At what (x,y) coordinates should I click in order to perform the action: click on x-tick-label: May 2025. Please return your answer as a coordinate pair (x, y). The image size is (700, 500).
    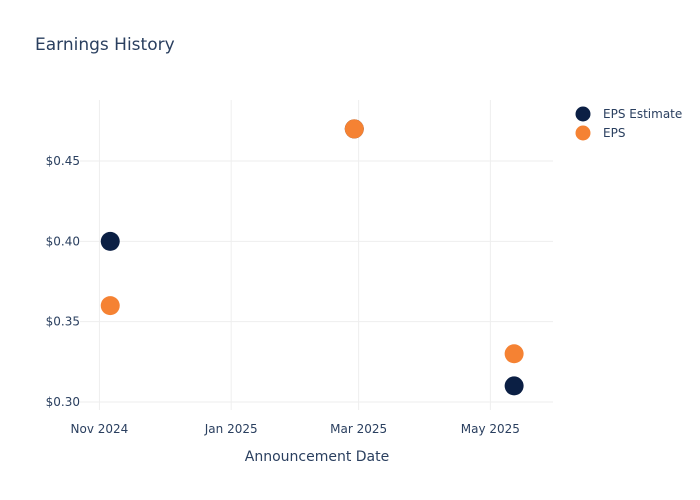
    Looking at the image, I should click on (490, 429).